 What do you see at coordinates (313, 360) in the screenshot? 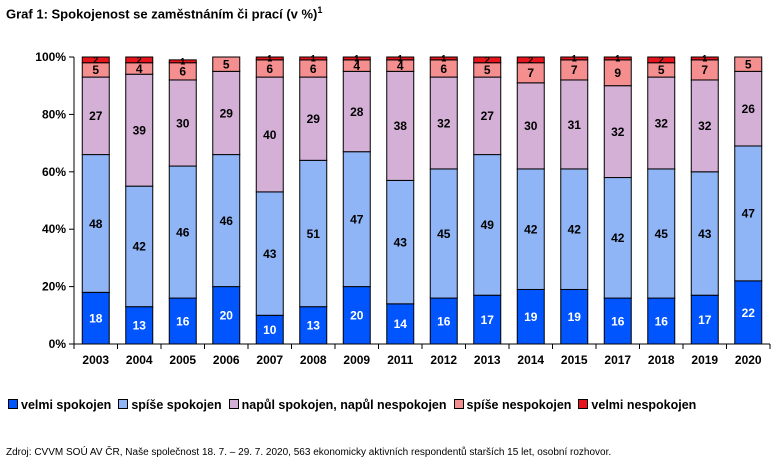
I see `x-tick-label: 2008` at bounding box center [313, 360].